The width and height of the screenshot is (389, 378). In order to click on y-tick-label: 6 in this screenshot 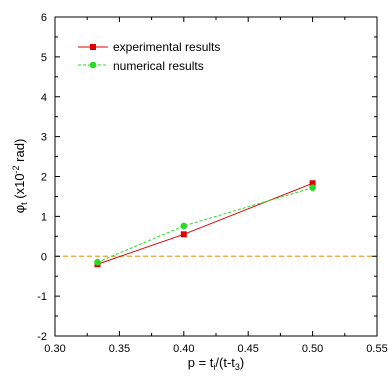, I will do `click(44, 18)`.